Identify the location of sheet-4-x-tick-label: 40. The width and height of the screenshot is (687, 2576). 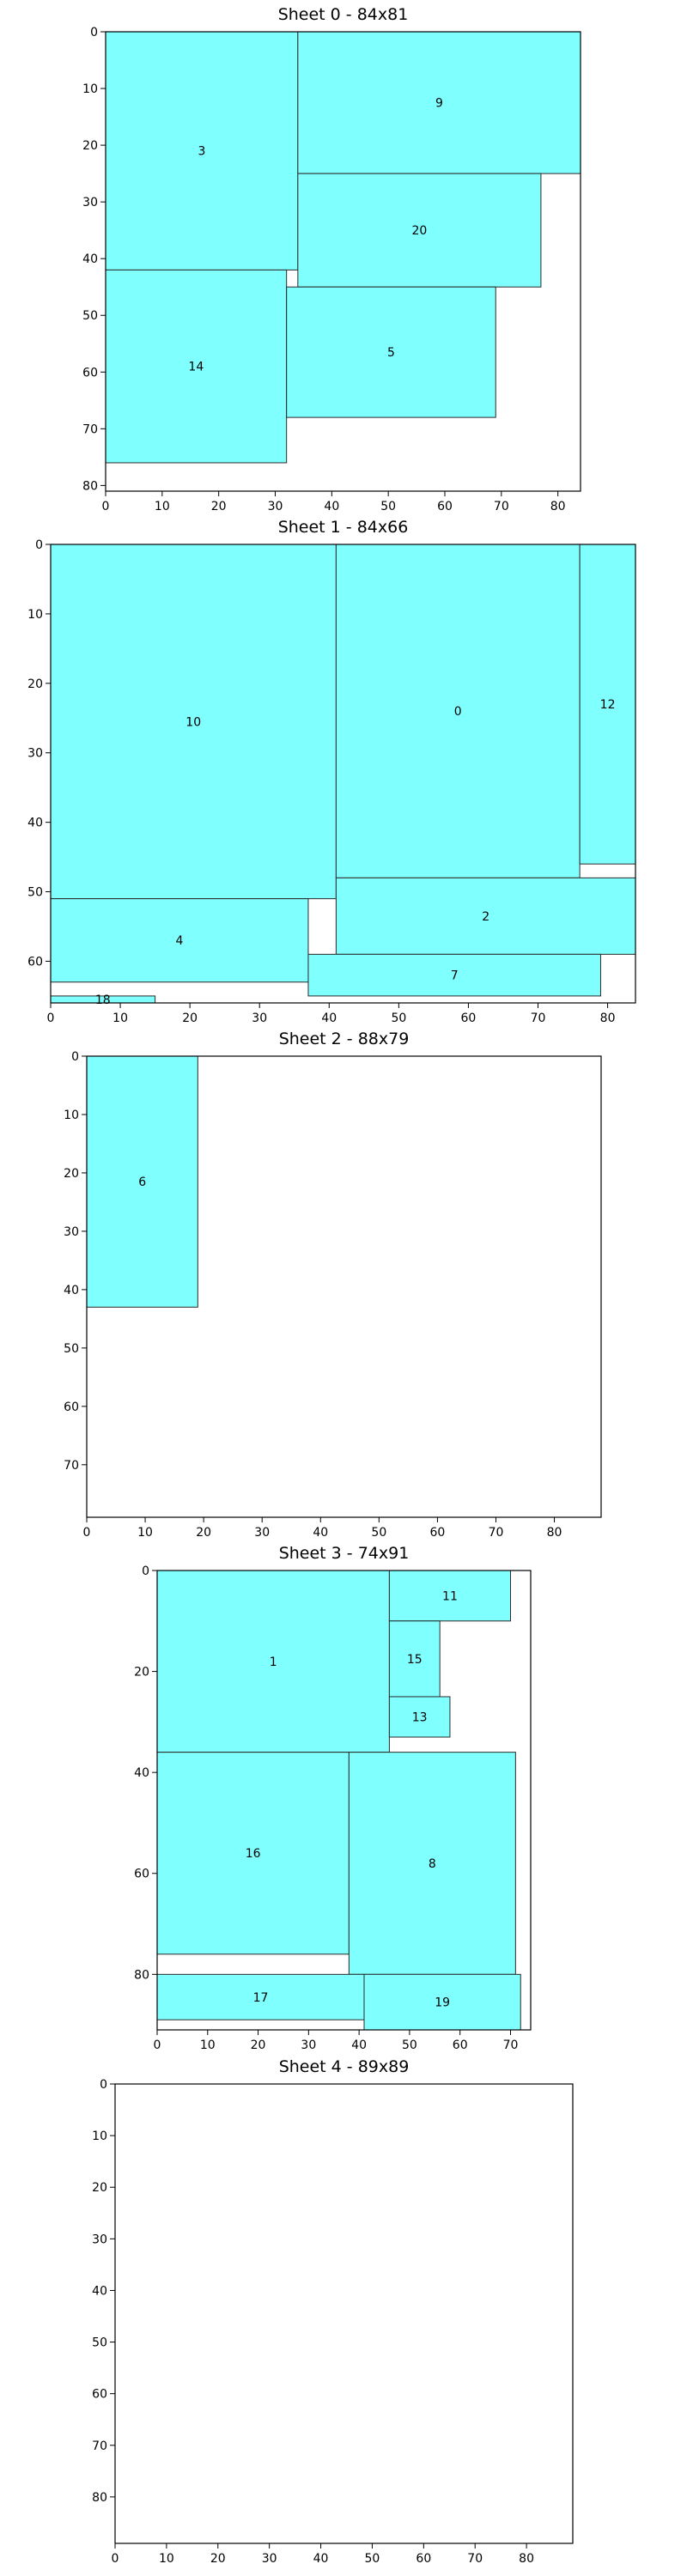
(321, 2559).